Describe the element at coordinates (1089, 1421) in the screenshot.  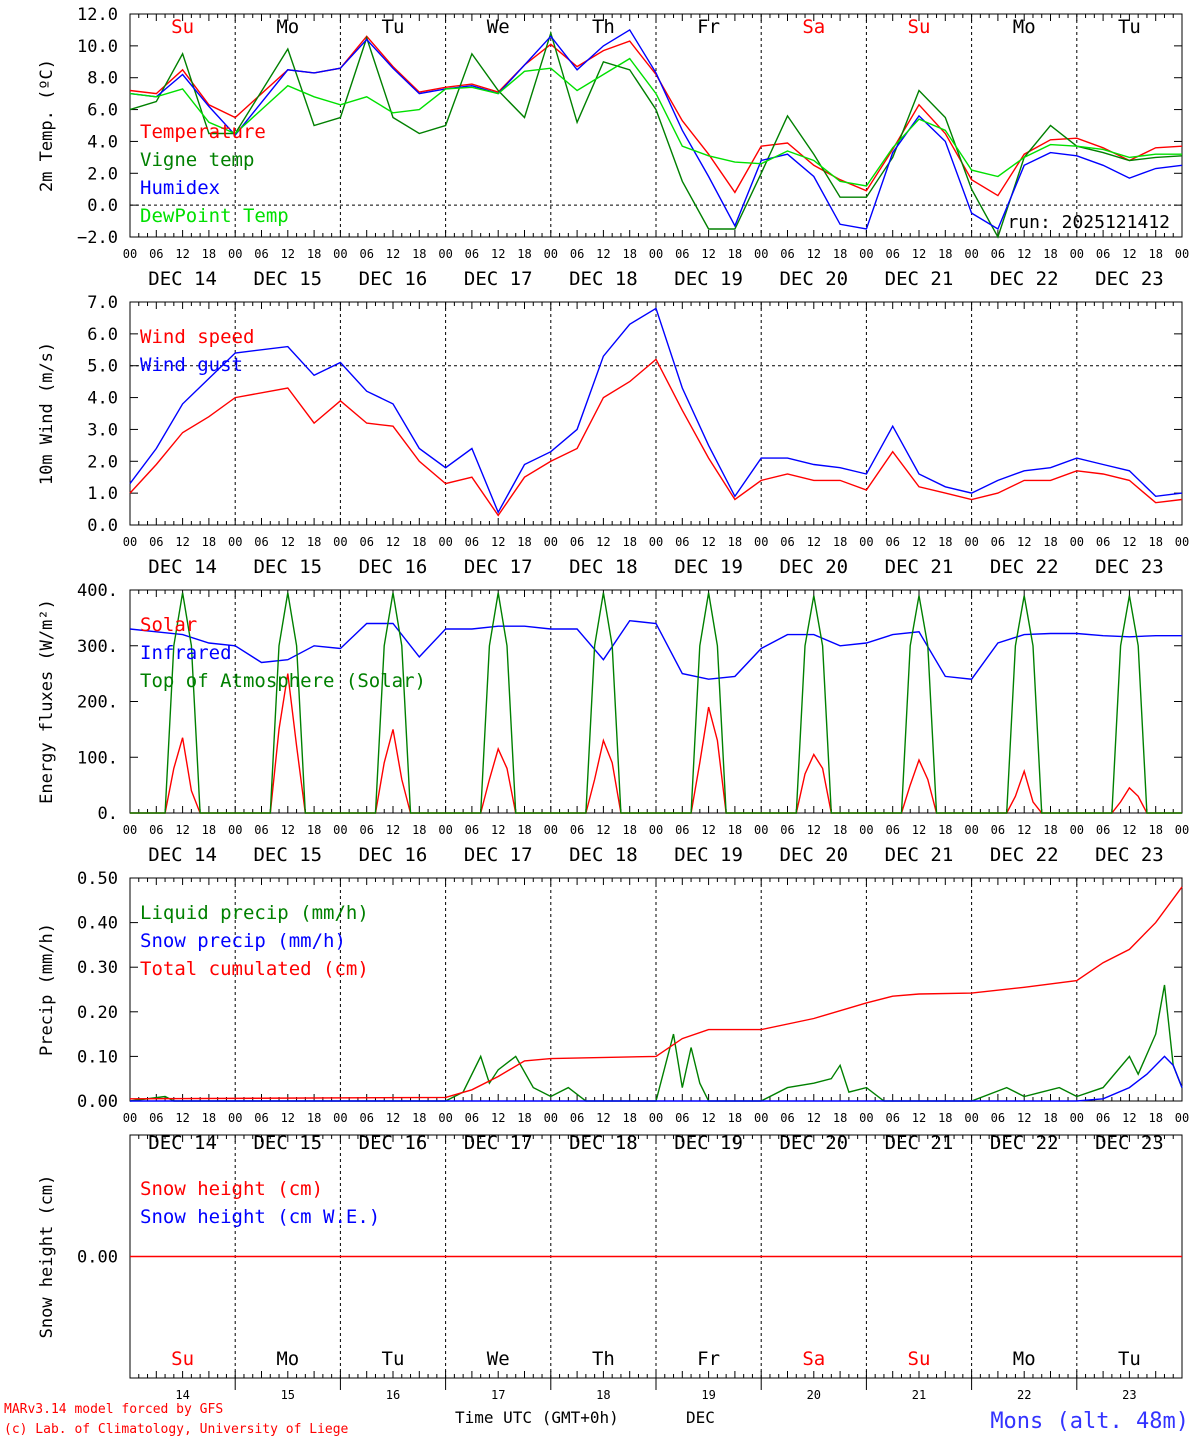
I see `station-label: Mons (alt. 48m)` at that location.